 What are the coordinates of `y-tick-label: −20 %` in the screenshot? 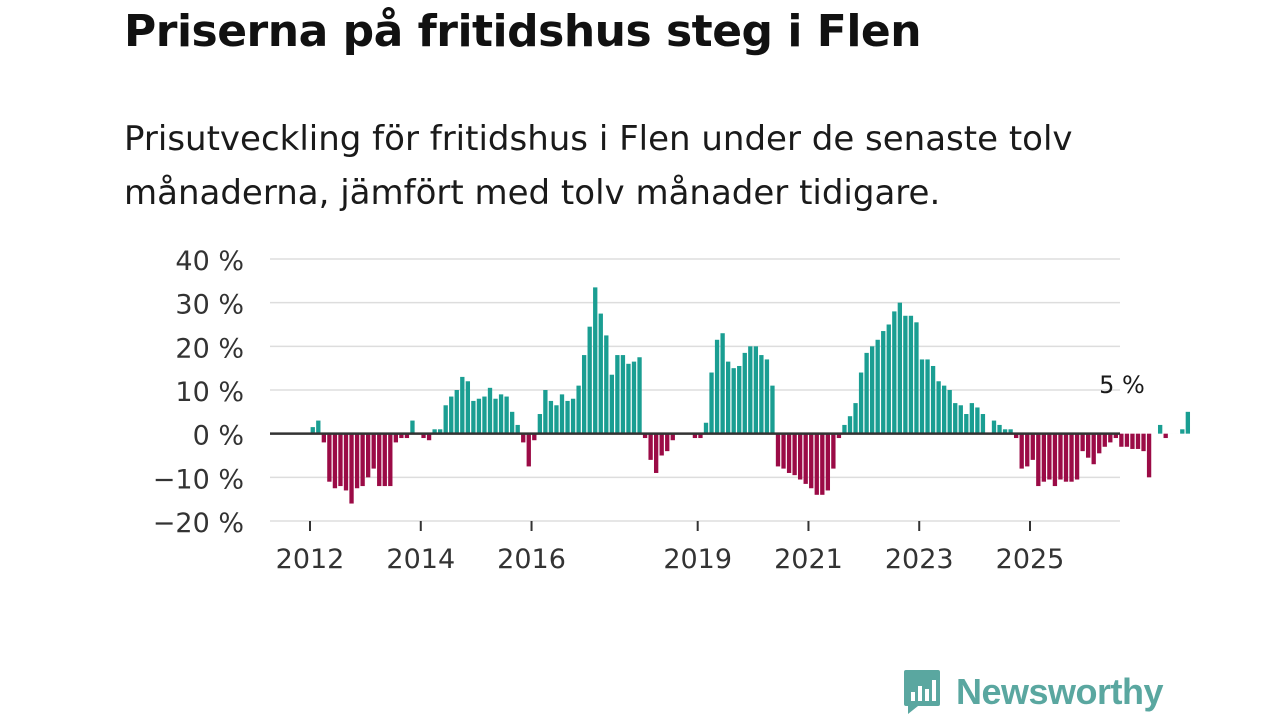 It's located at (198, 523).